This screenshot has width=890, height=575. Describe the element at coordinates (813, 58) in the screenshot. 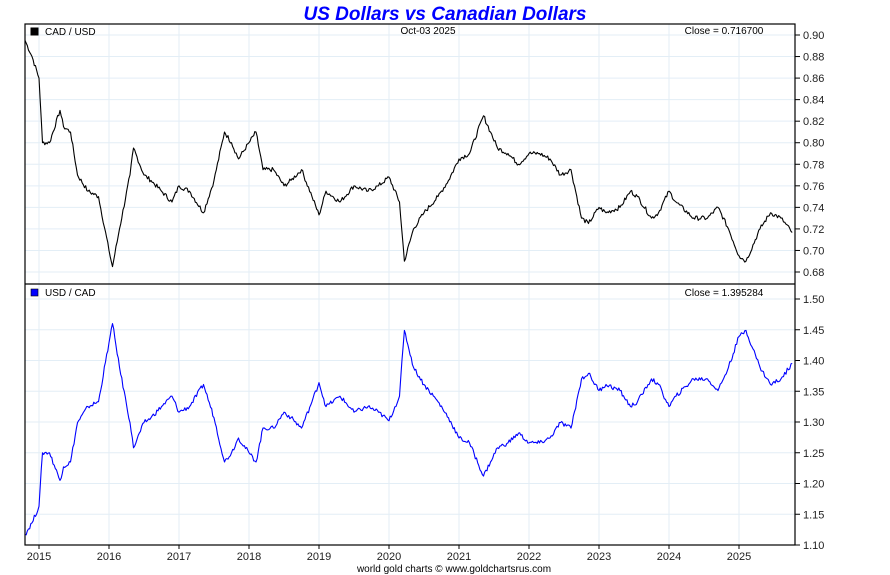

I see `y-tick-label: 0.88` at that location.